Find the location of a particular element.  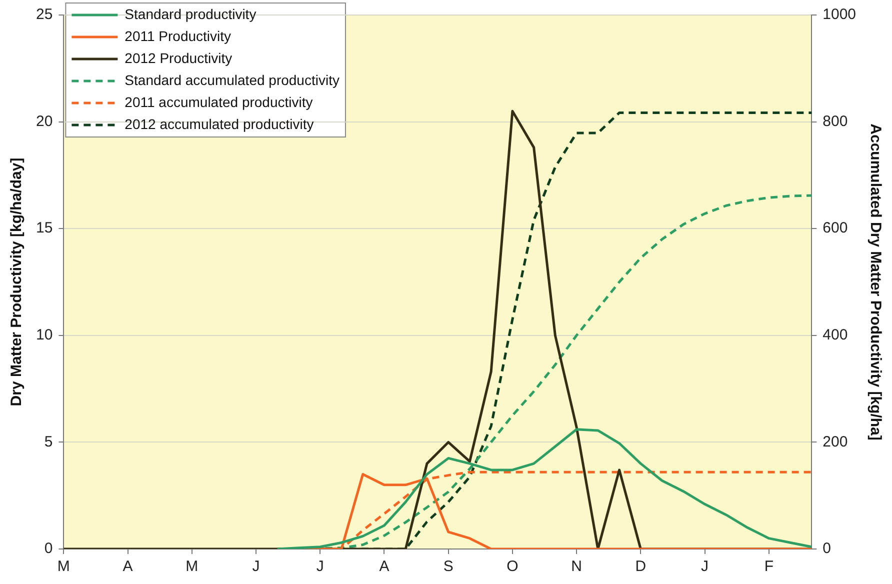

x-tick-label: N is located at coordinates (576, 567).